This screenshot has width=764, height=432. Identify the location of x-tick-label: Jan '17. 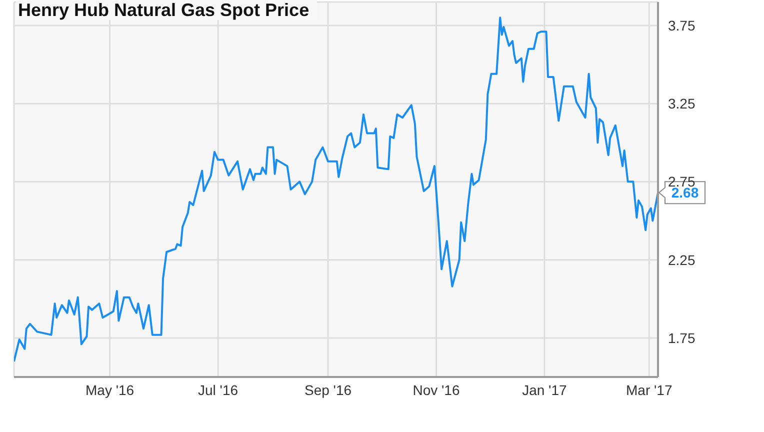
(545, 390).